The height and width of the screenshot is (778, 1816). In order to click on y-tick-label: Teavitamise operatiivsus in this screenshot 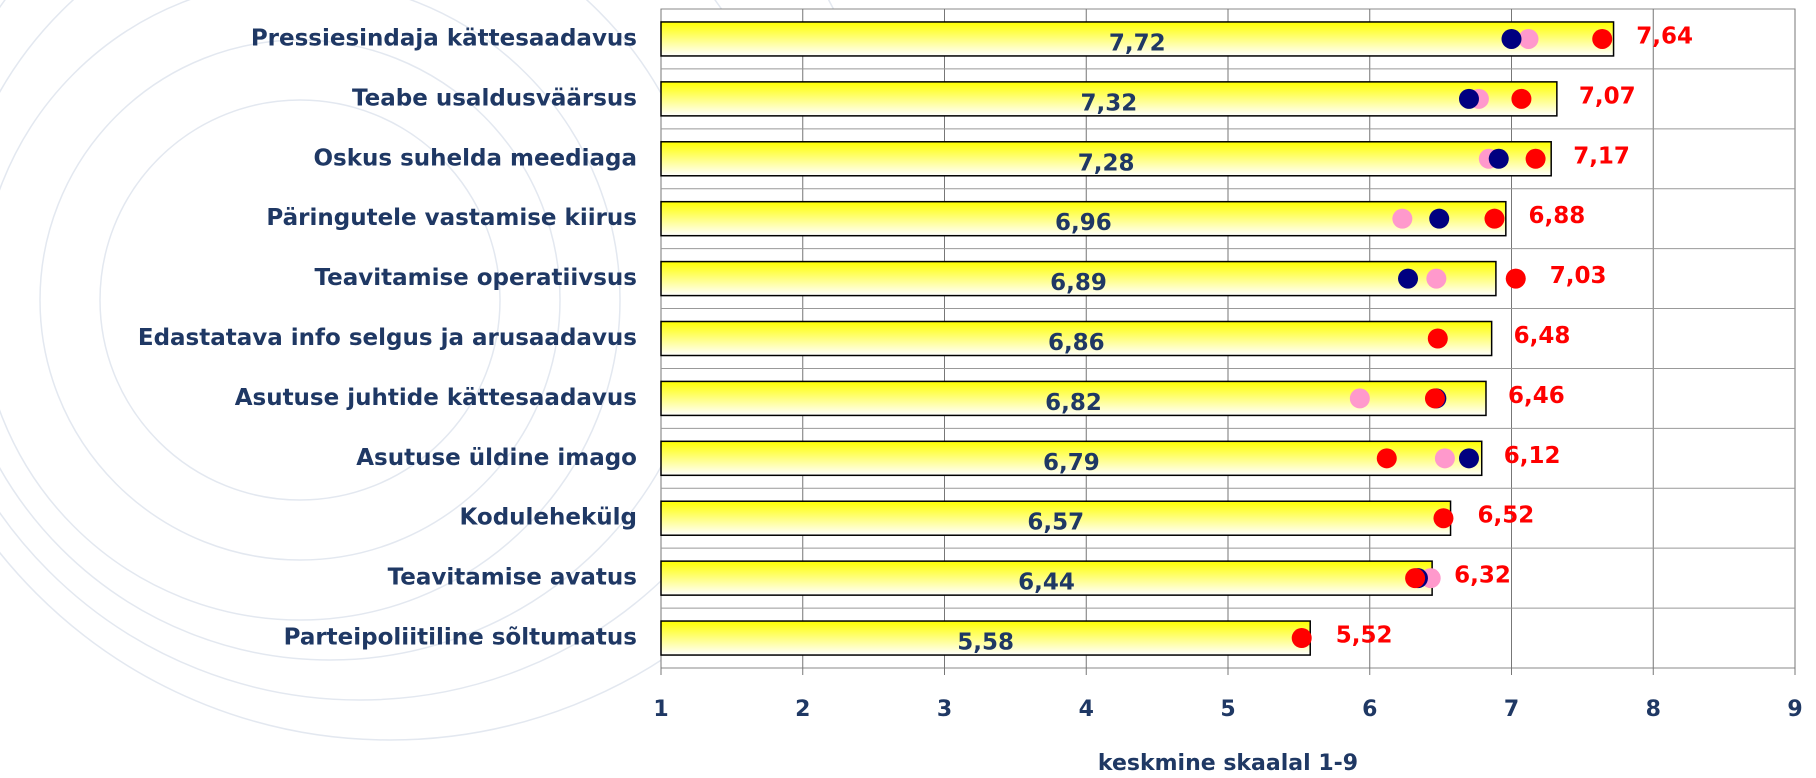, I will do `click(475, 278)`.